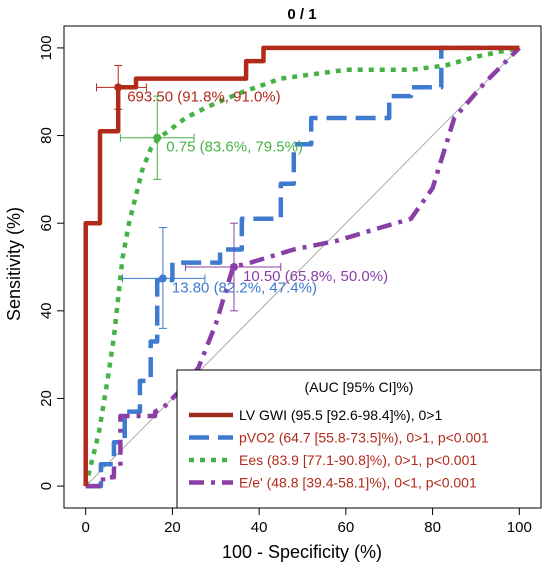 The width and height of the screenshot is (550, 571). Describe the element at coordinates (358, 460) in the screenshot. I see `legend-entry-label: Ees (83.9 [77.1-90.8]%), 0>1, p<0.001` at that location.